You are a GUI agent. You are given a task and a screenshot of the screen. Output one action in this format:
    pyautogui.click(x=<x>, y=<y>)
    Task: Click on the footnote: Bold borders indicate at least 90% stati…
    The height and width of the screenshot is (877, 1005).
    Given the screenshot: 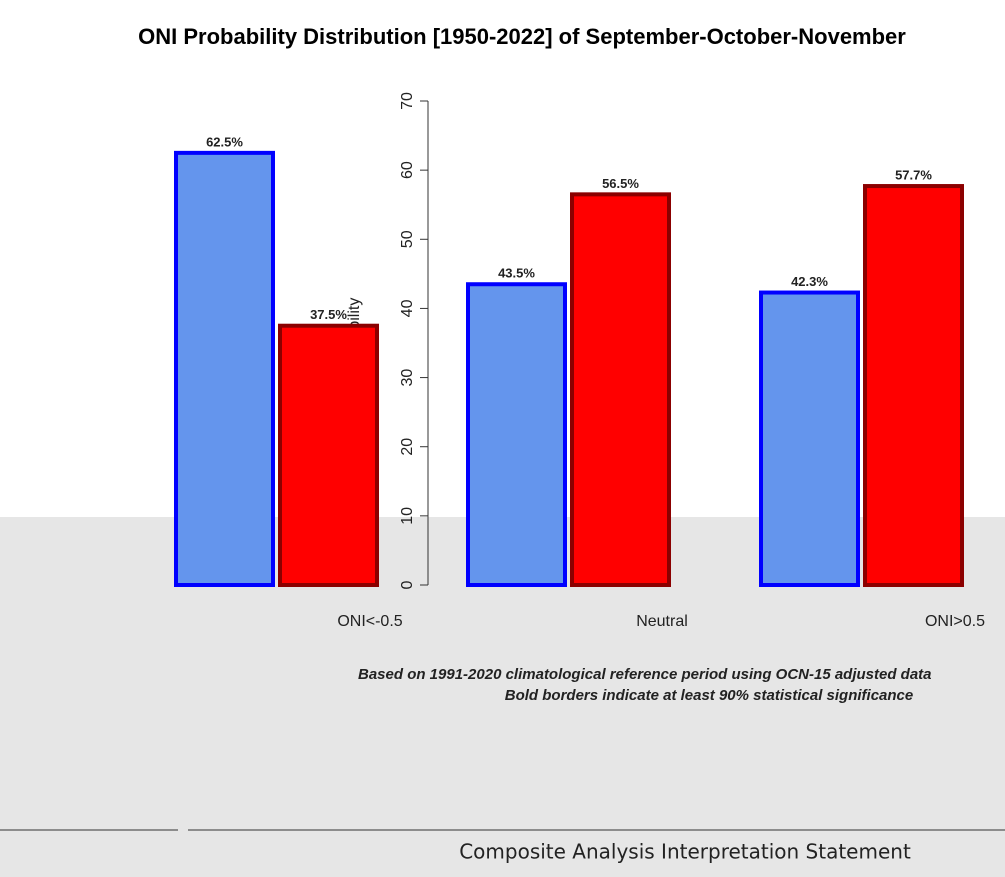 What is the action you would take?
    pyautogui.click(x=709, y=695)
    